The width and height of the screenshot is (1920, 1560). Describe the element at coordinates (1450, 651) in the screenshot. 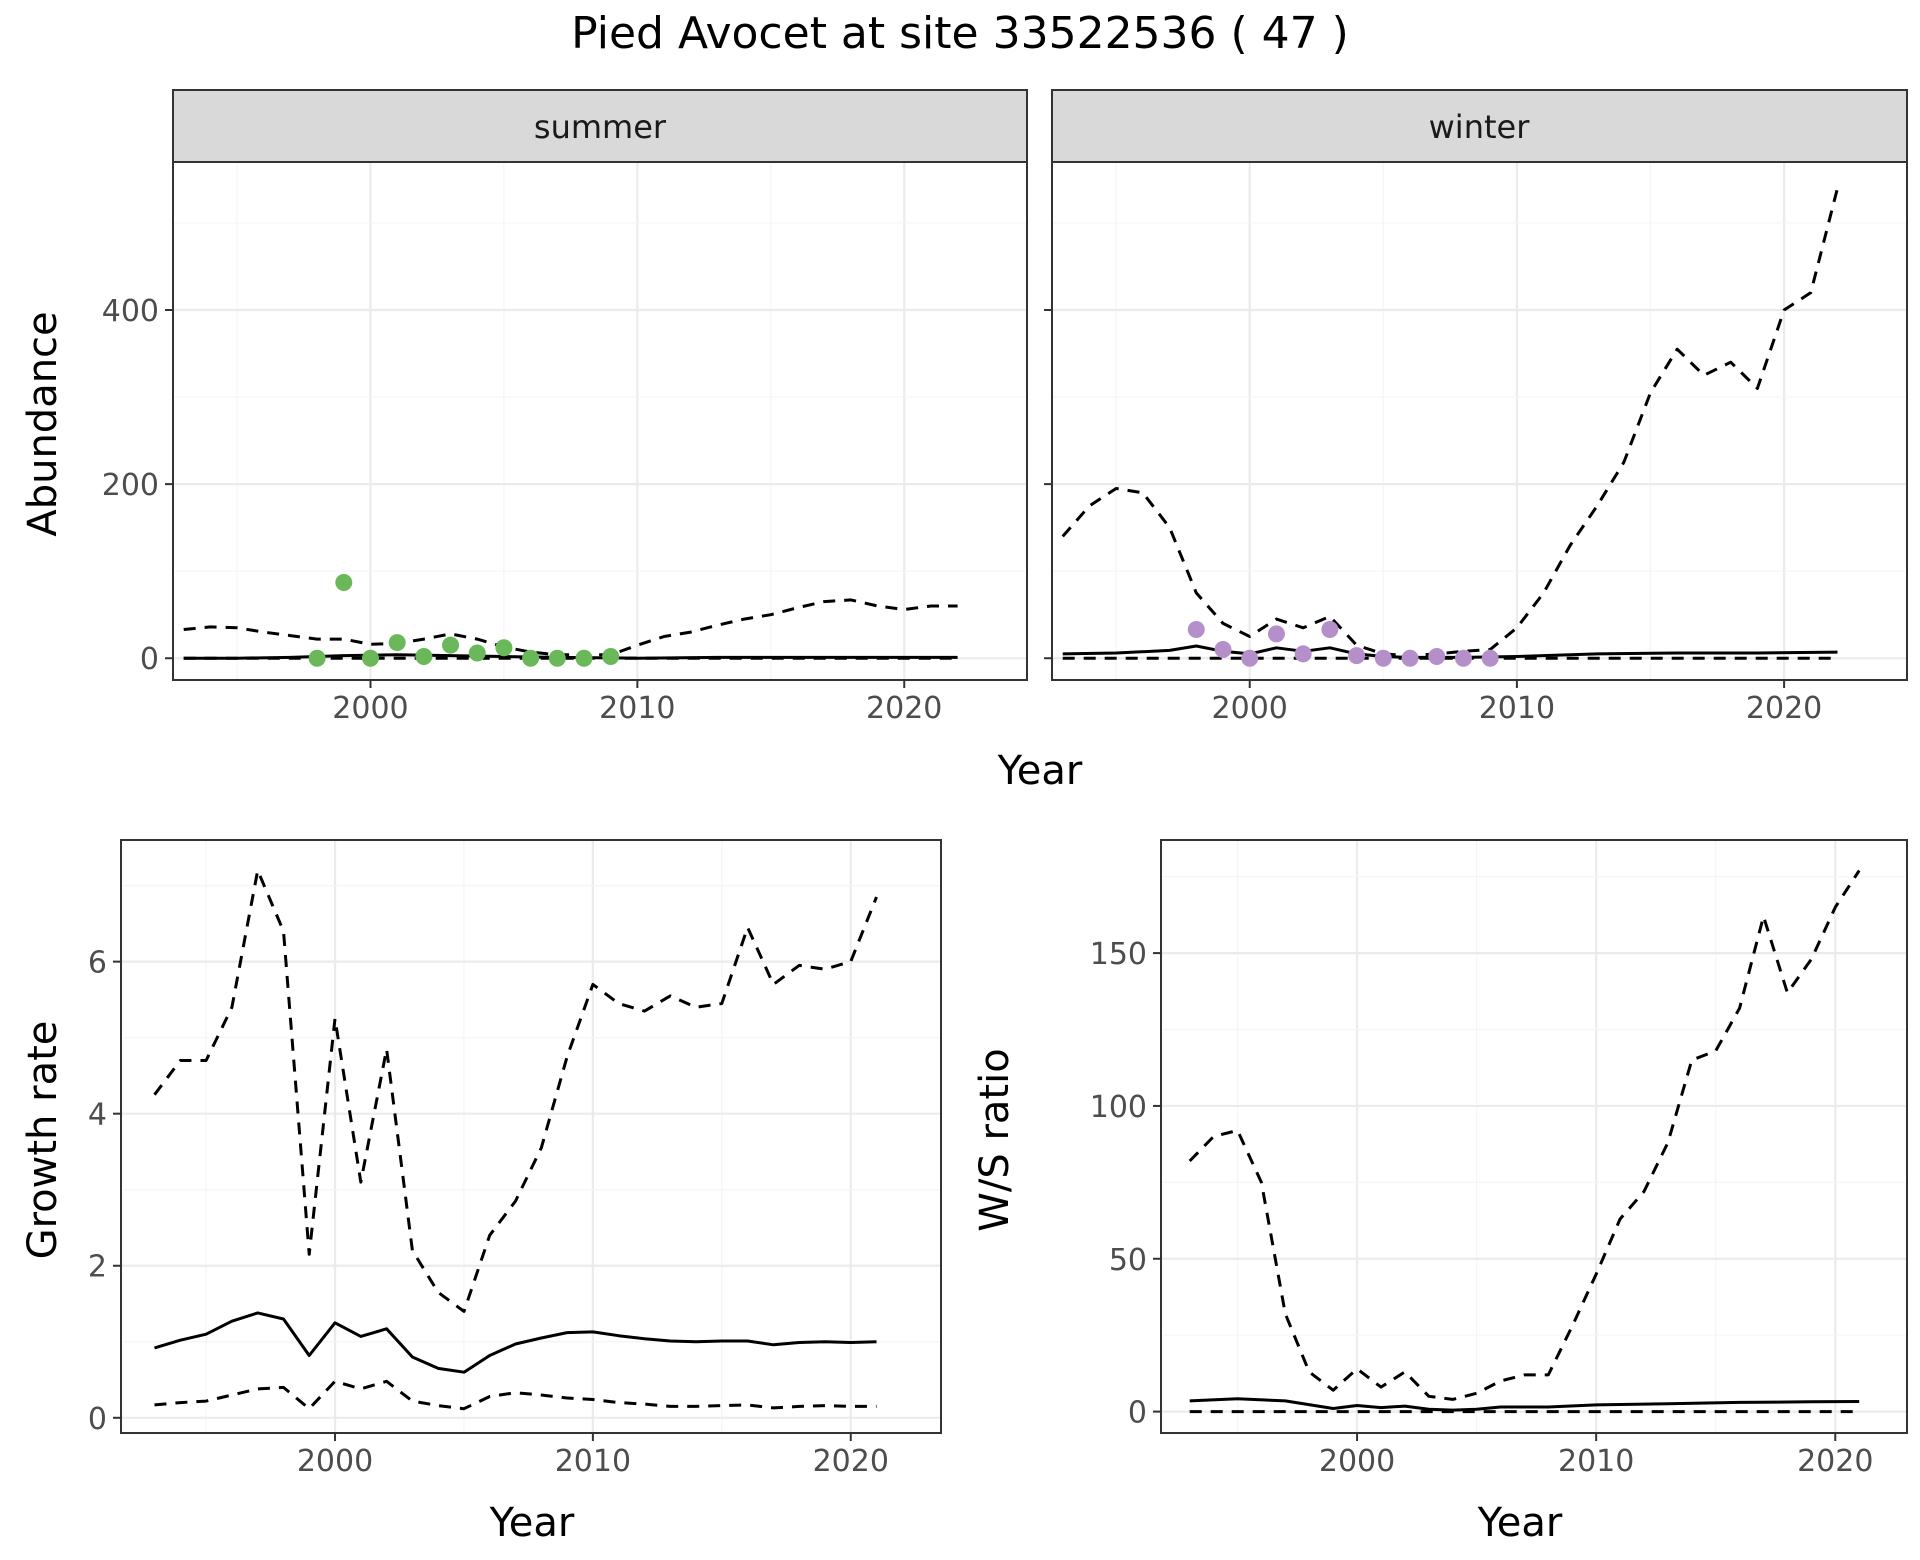

I see `winter-series-0-solid-line` at that location.